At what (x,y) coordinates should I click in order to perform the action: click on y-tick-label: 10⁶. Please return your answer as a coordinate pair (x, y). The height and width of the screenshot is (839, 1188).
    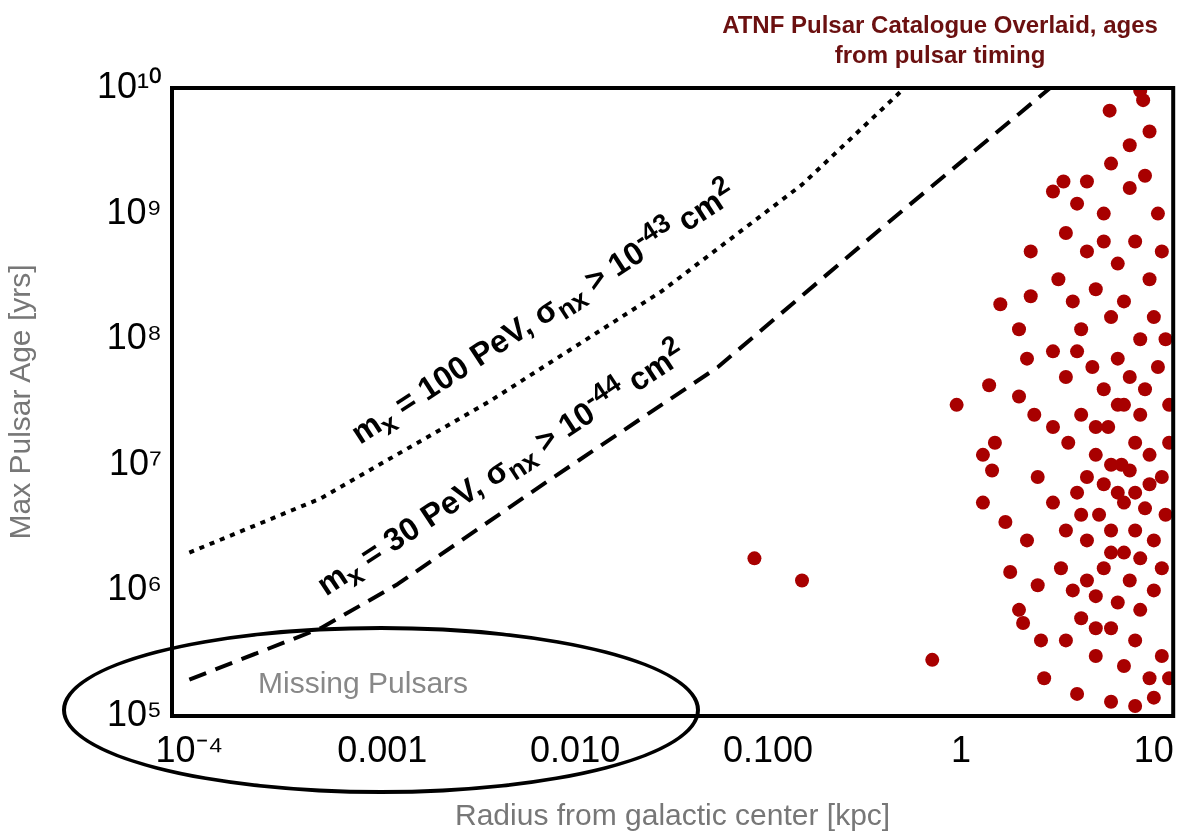
    Looking at the image, I should click on (134, 588).